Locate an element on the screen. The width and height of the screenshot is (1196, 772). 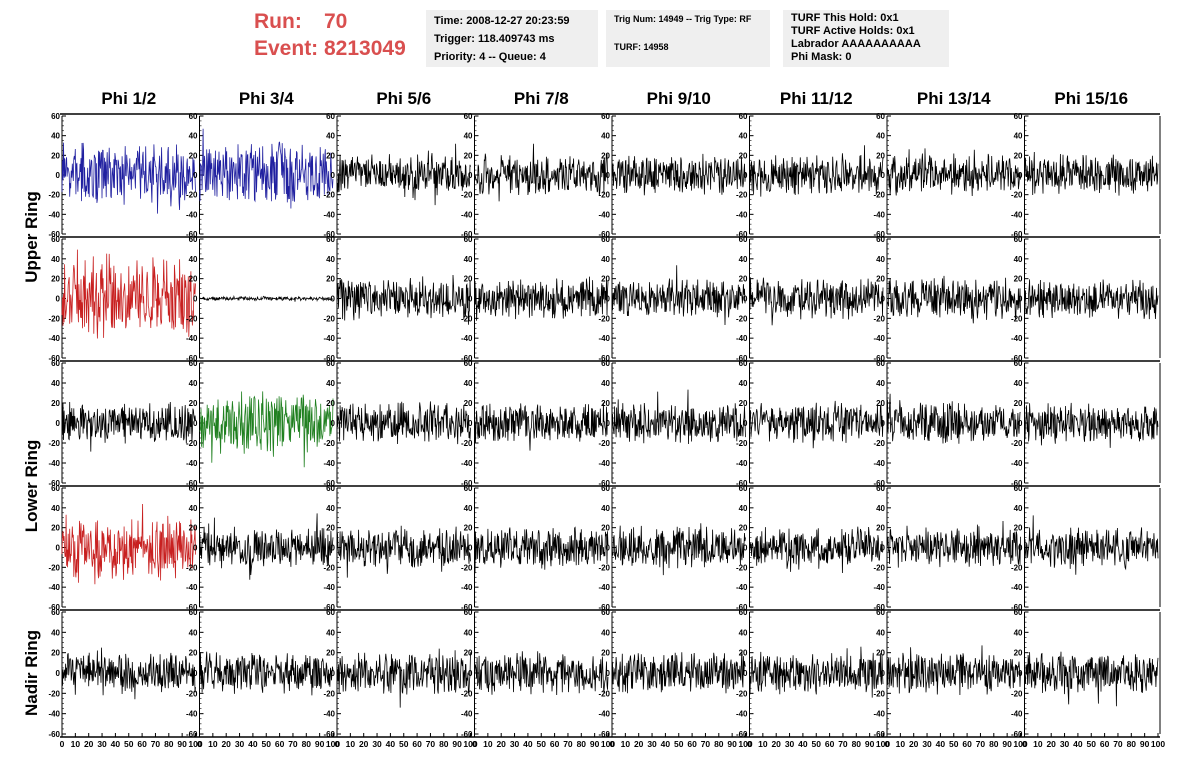
phi-column-header: Phi 5/6 is located at coordinates (403, 98).